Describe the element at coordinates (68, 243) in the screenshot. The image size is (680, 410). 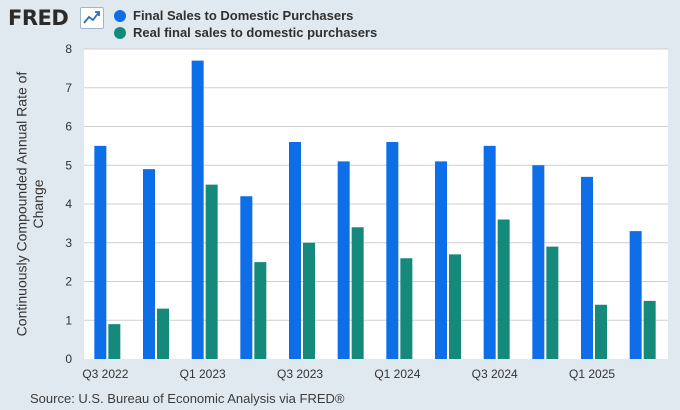
I see `y-tick-label: 3` at that location.